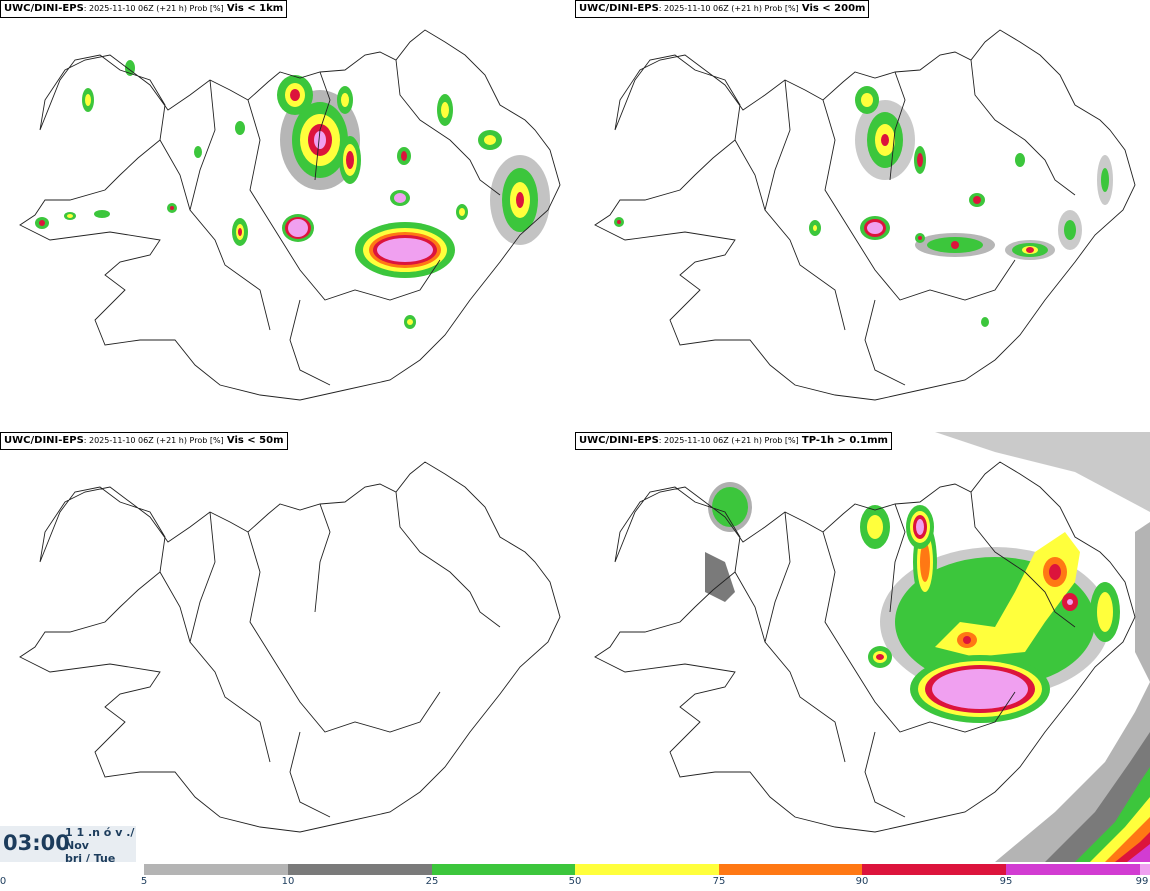 The image size is (1150, 891). What do you see at coordinates (833, 8) in the screenshot?
I see `panel-variable: Vis < 200m` at bounding box center [833, 8].